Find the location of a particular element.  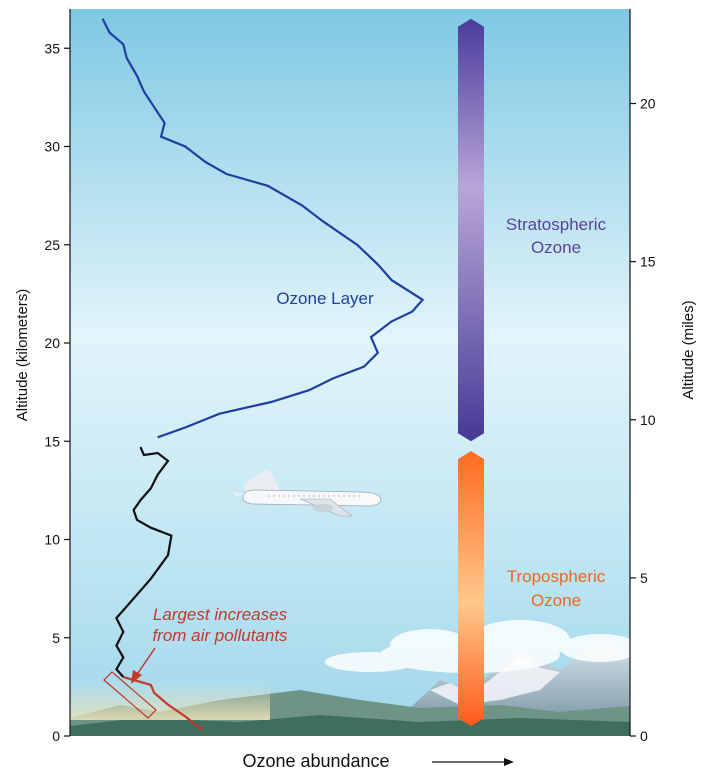

right-tick-label: 0 is located at coordinates (644, 736).